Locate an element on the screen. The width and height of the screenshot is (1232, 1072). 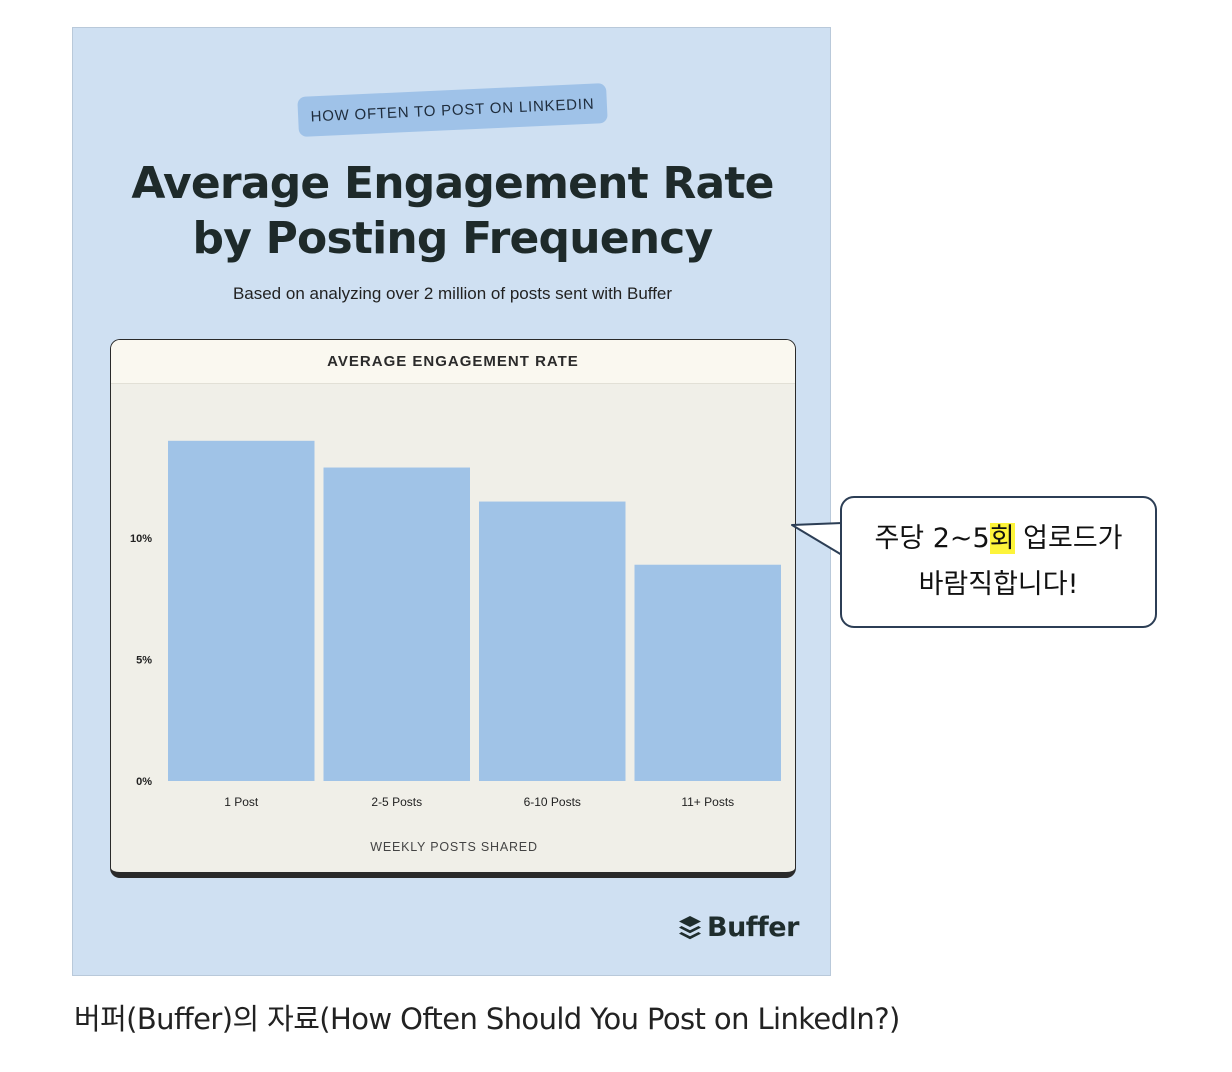
callout-line-1: 주당 2~5회 업로드가 is located at coordinates (998, 539).